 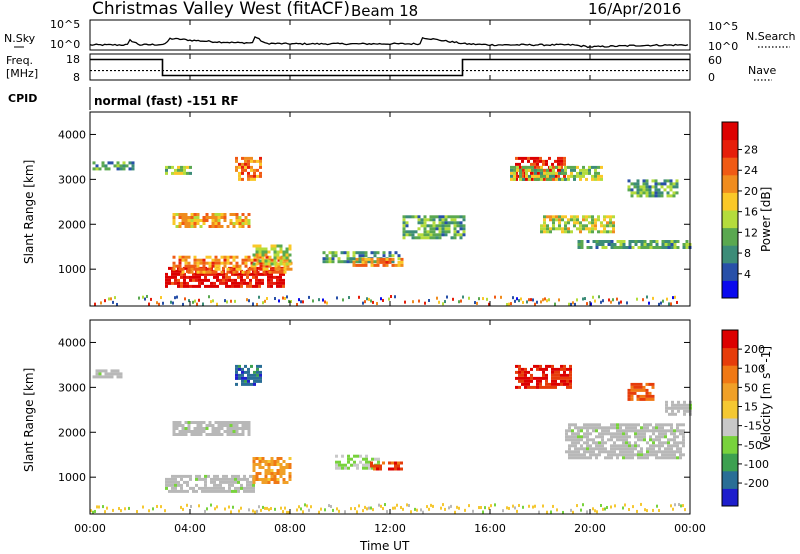 I want to click on colorbar-swatch, so click(x=730, y=236).